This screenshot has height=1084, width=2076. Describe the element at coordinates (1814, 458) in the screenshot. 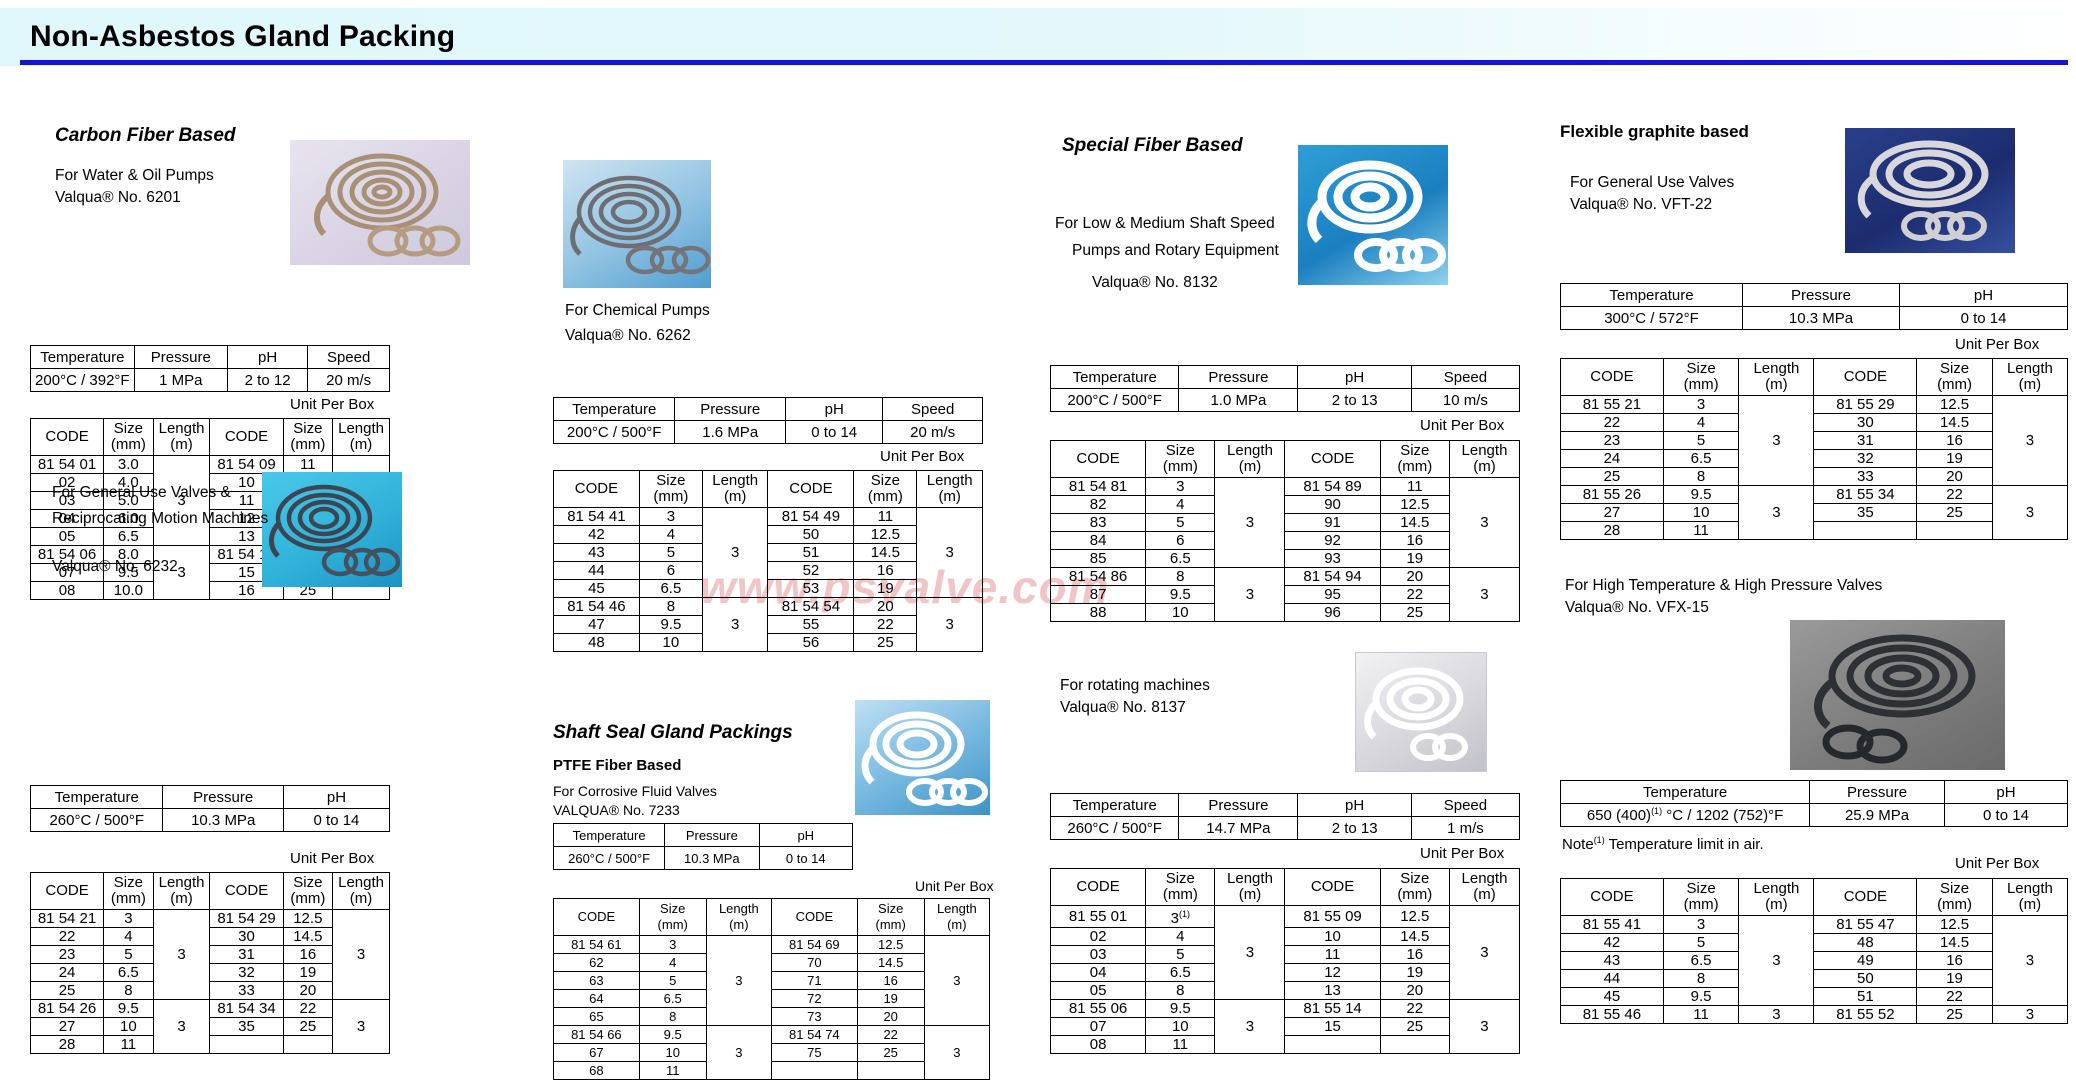

I see `table-row: 24 6.5 32 19` at that location.